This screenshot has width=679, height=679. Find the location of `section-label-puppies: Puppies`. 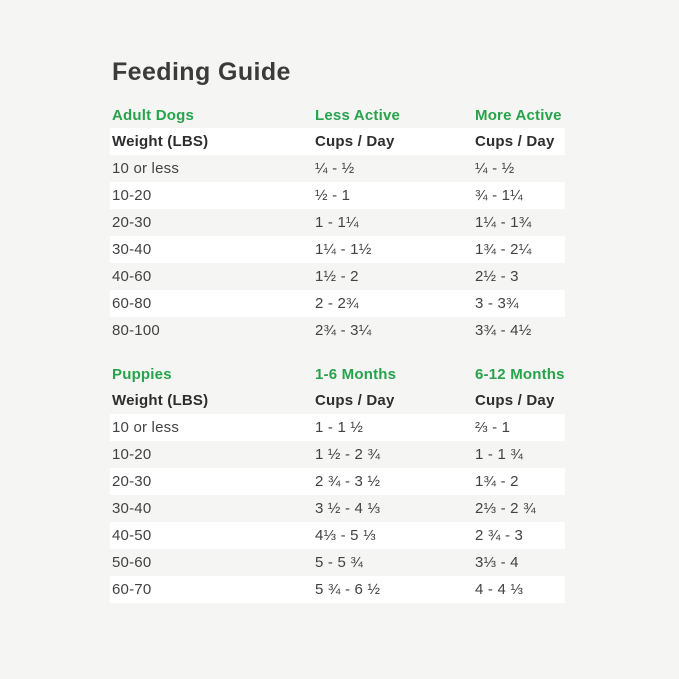

section-label-puppies: Puppies is located at coordinates (142, 374).